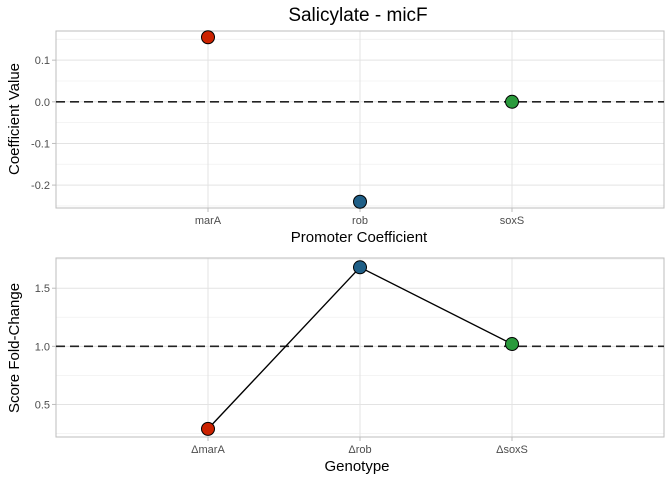 The image size is (672, 480). I want to click on bottom-x-axis-title: Genotype, so click(356, 466).